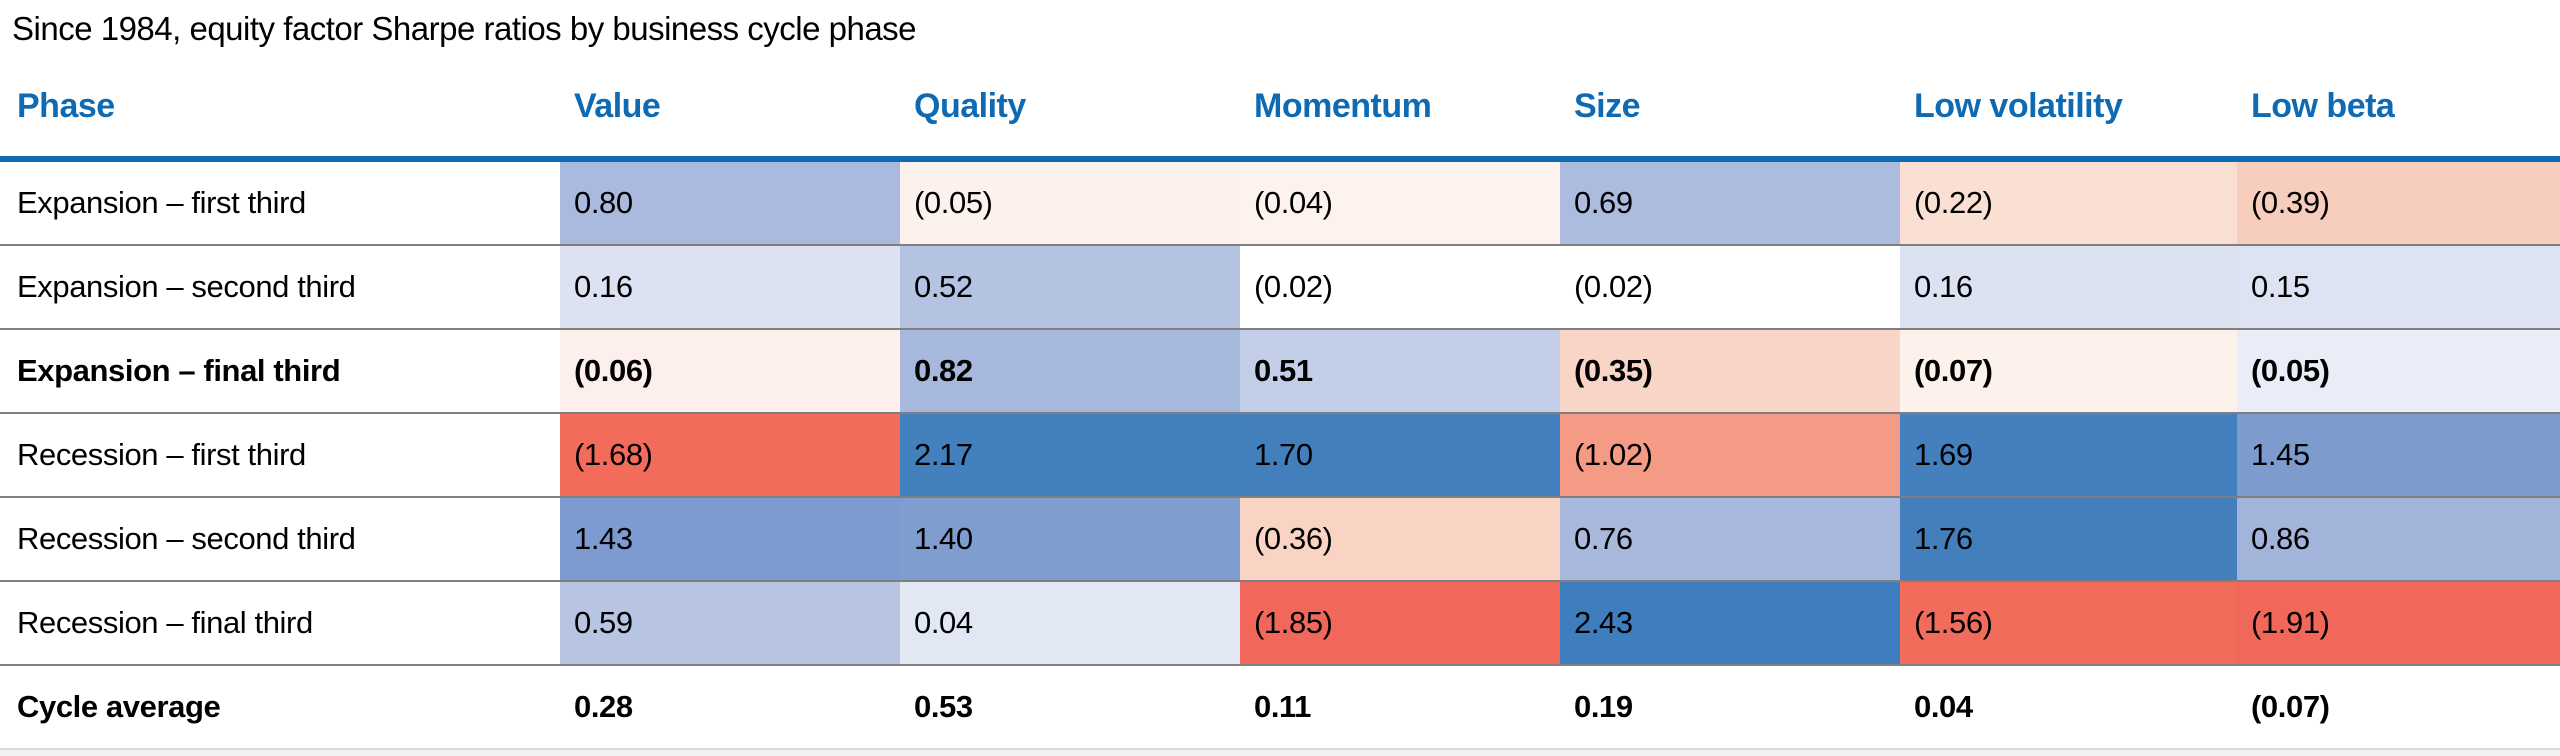  I want to click on value-cell: (0.22), so click(2068, 203).